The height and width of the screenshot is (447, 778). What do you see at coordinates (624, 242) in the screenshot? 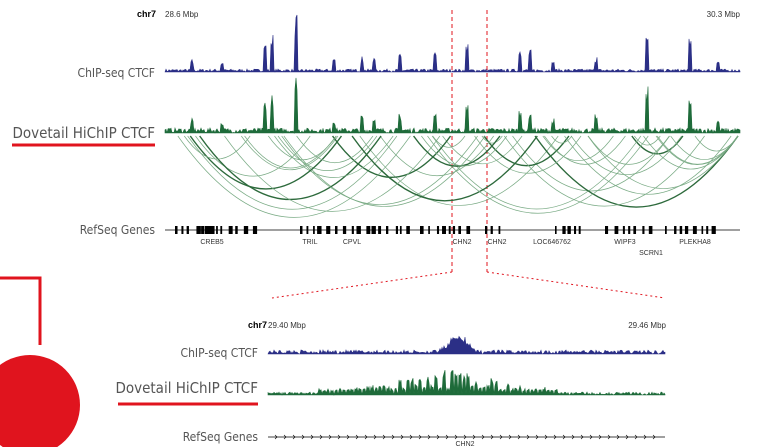
I see `gene-name: WIPF3` at bounding box center [624, 242].